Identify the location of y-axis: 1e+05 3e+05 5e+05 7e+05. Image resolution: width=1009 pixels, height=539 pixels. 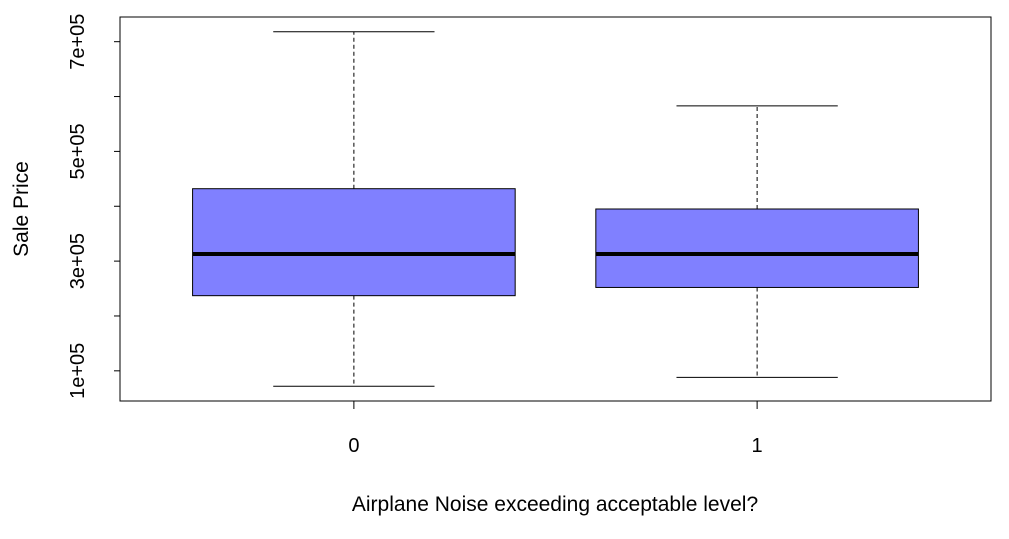
(94, 206).